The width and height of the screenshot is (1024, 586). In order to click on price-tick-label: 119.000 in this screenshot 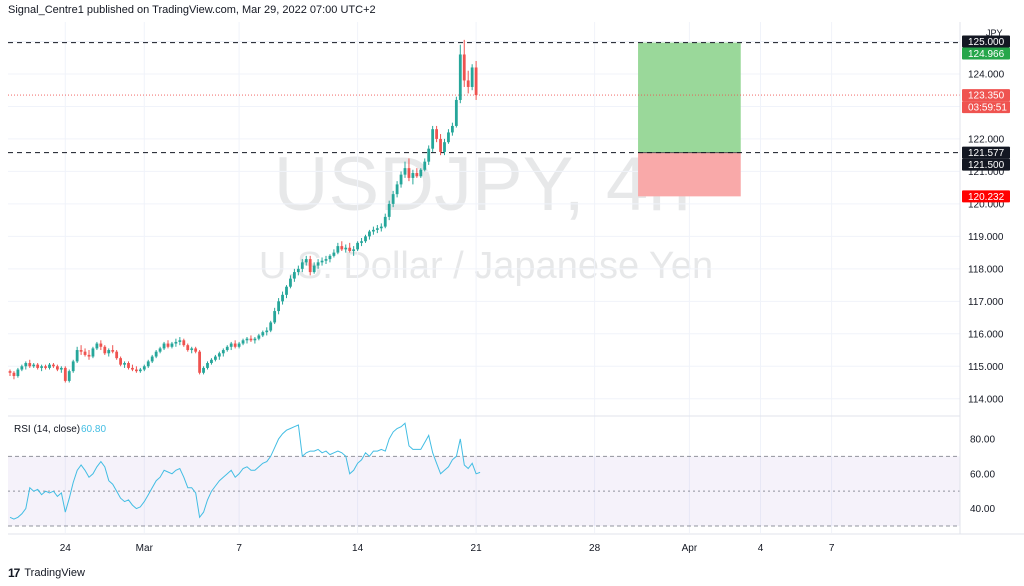, I will do `click(986, 237)`.